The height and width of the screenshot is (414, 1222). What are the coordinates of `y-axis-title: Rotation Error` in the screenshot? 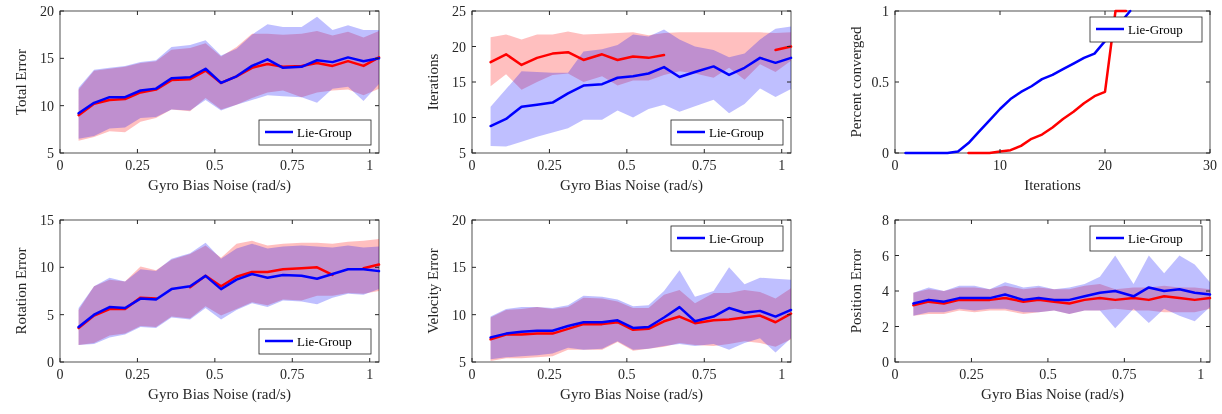 It's located at (21, 291).